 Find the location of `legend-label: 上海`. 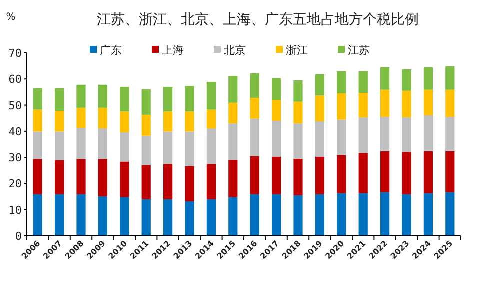

legend-label: 上海 is located at coordinates (173, 50).